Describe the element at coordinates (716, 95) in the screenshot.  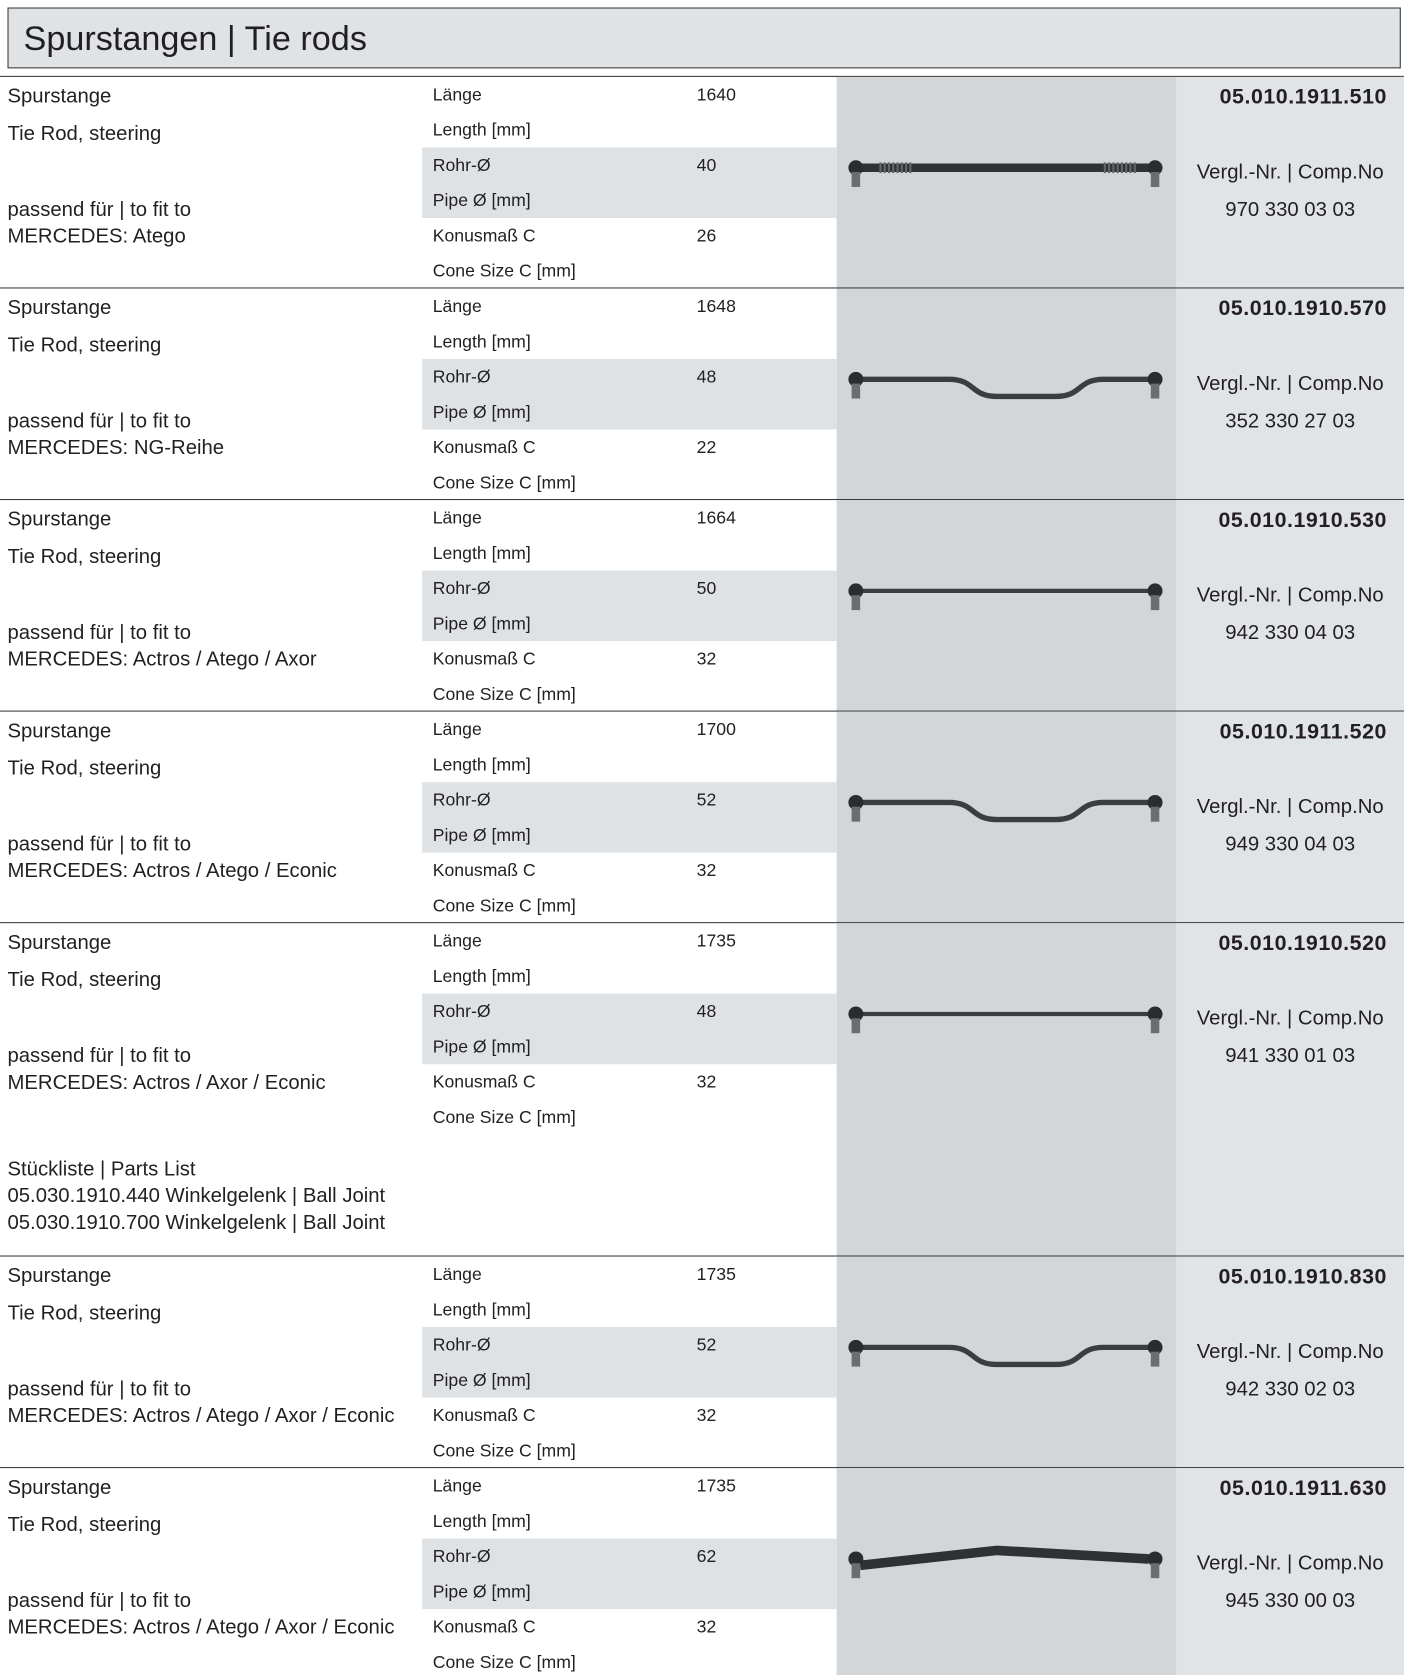
I see `spec-value: 1640` at that location.